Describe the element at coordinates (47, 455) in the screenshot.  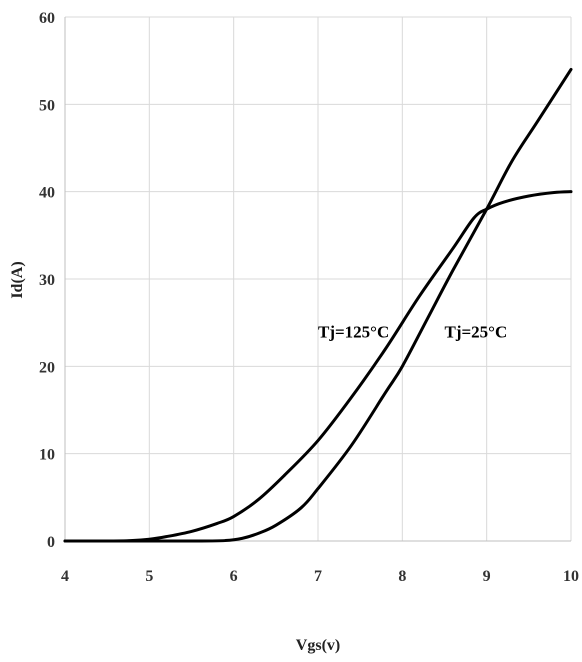
I see `y-tick-label: 10` at that location.